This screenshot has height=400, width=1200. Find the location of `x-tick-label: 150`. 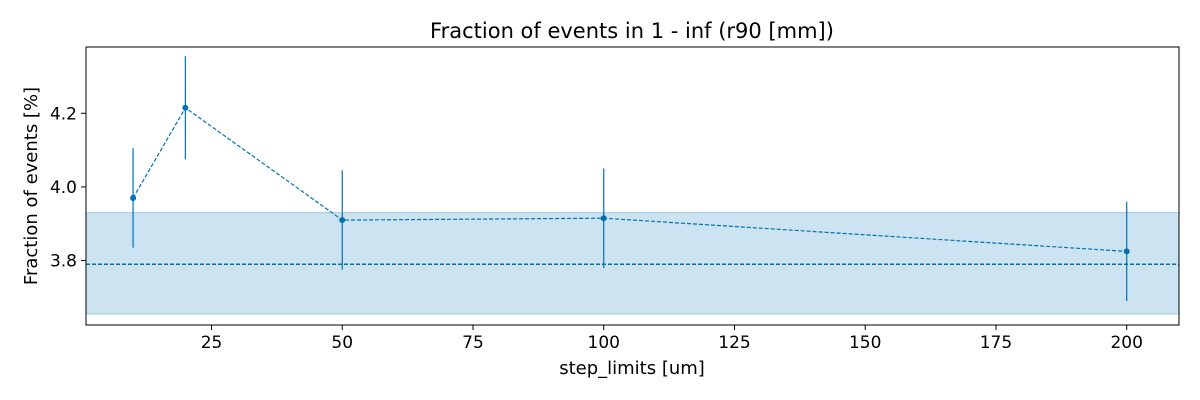

x-tick-label: 150 is located at coordinates (865, 343).